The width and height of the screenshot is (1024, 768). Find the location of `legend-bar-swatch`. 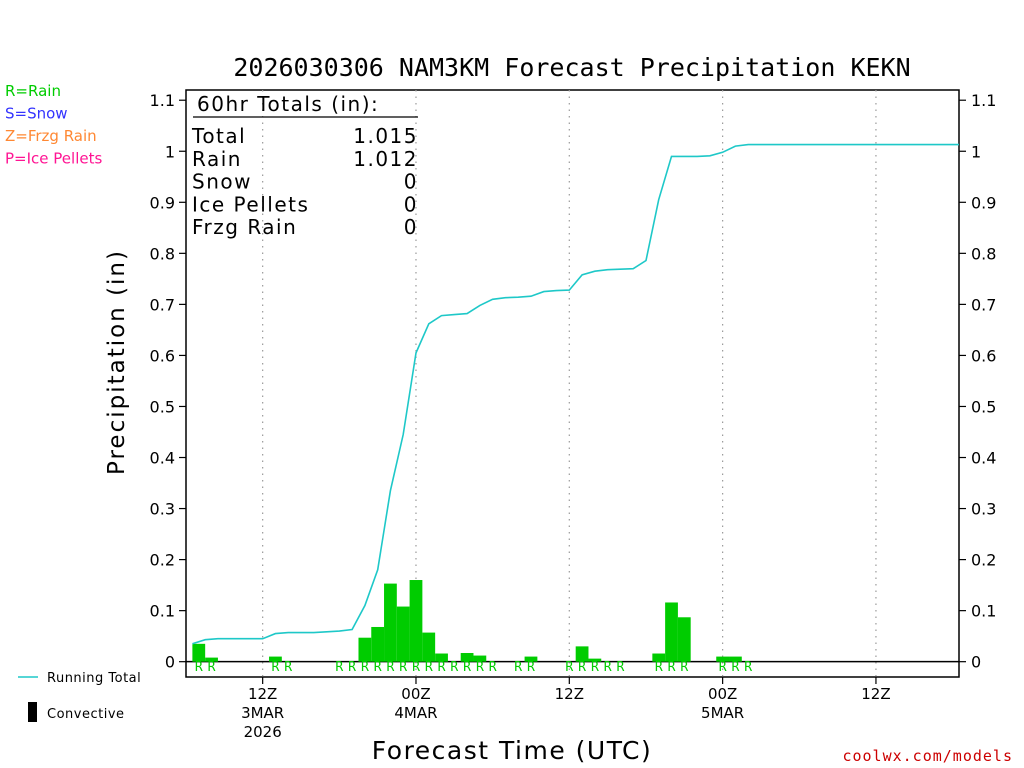

legend-bar-swatch is located at coordinates (32, 712).